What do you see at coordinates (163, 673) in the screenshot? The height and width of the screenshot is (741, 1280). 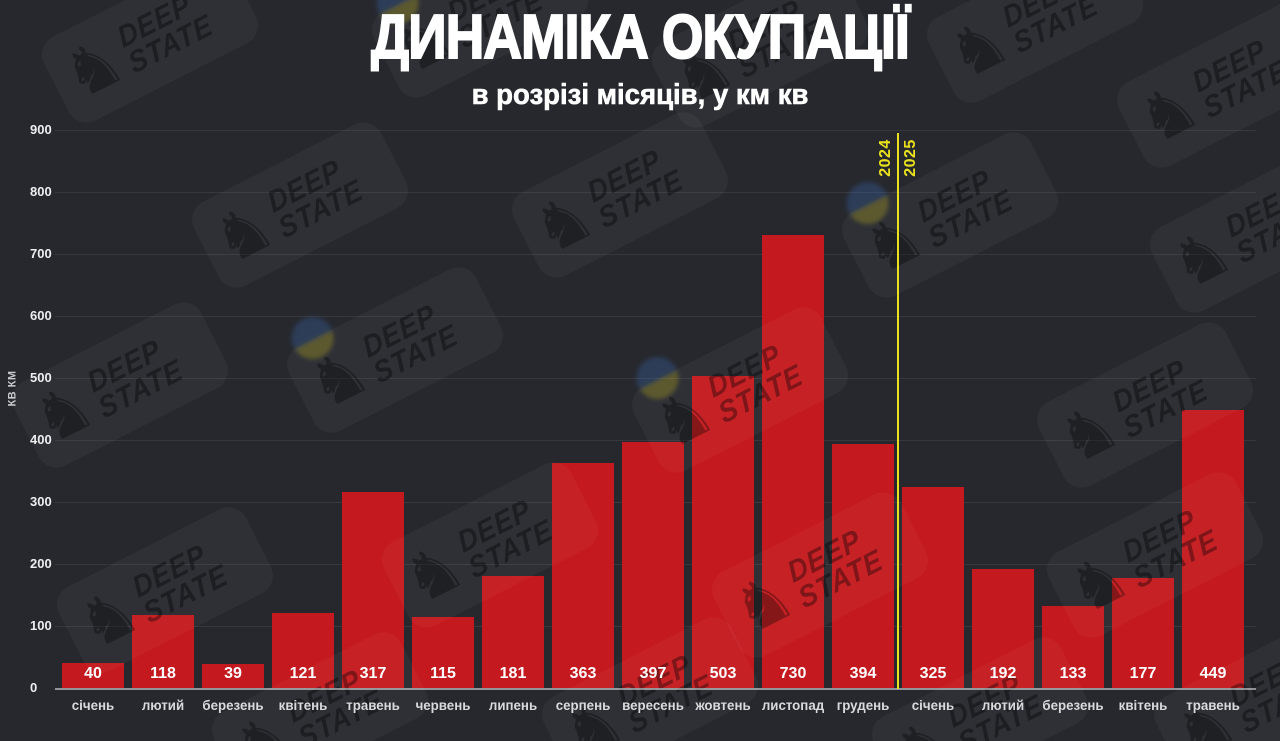 I see `bar-value-label: 118` at bounding box center [163, 673].